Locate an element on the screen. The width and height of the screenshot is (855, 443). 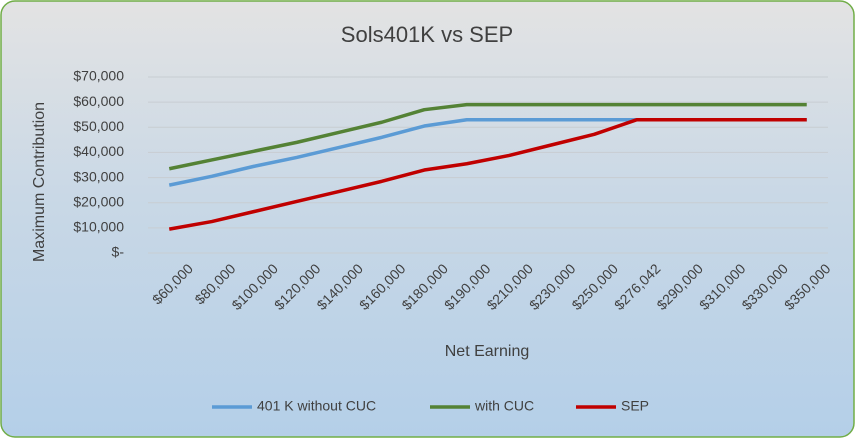
y-tick-label: $10,000 is located at coordinates (98, 227).